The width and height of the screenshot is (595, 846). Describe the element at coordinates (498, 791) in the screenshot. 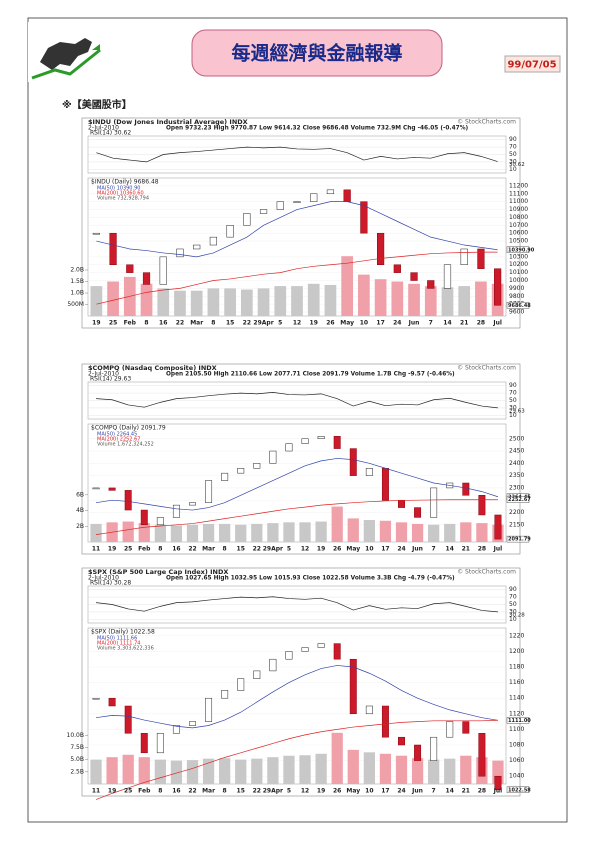

I see `x-tick-label: Jul` at that location.